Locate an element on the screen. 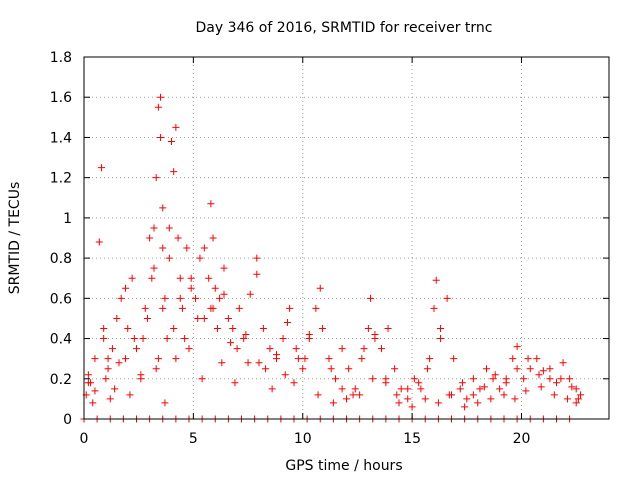 The image size is (640, 480). y-tick-label: 0.4 is located at coordinates (61, 340).